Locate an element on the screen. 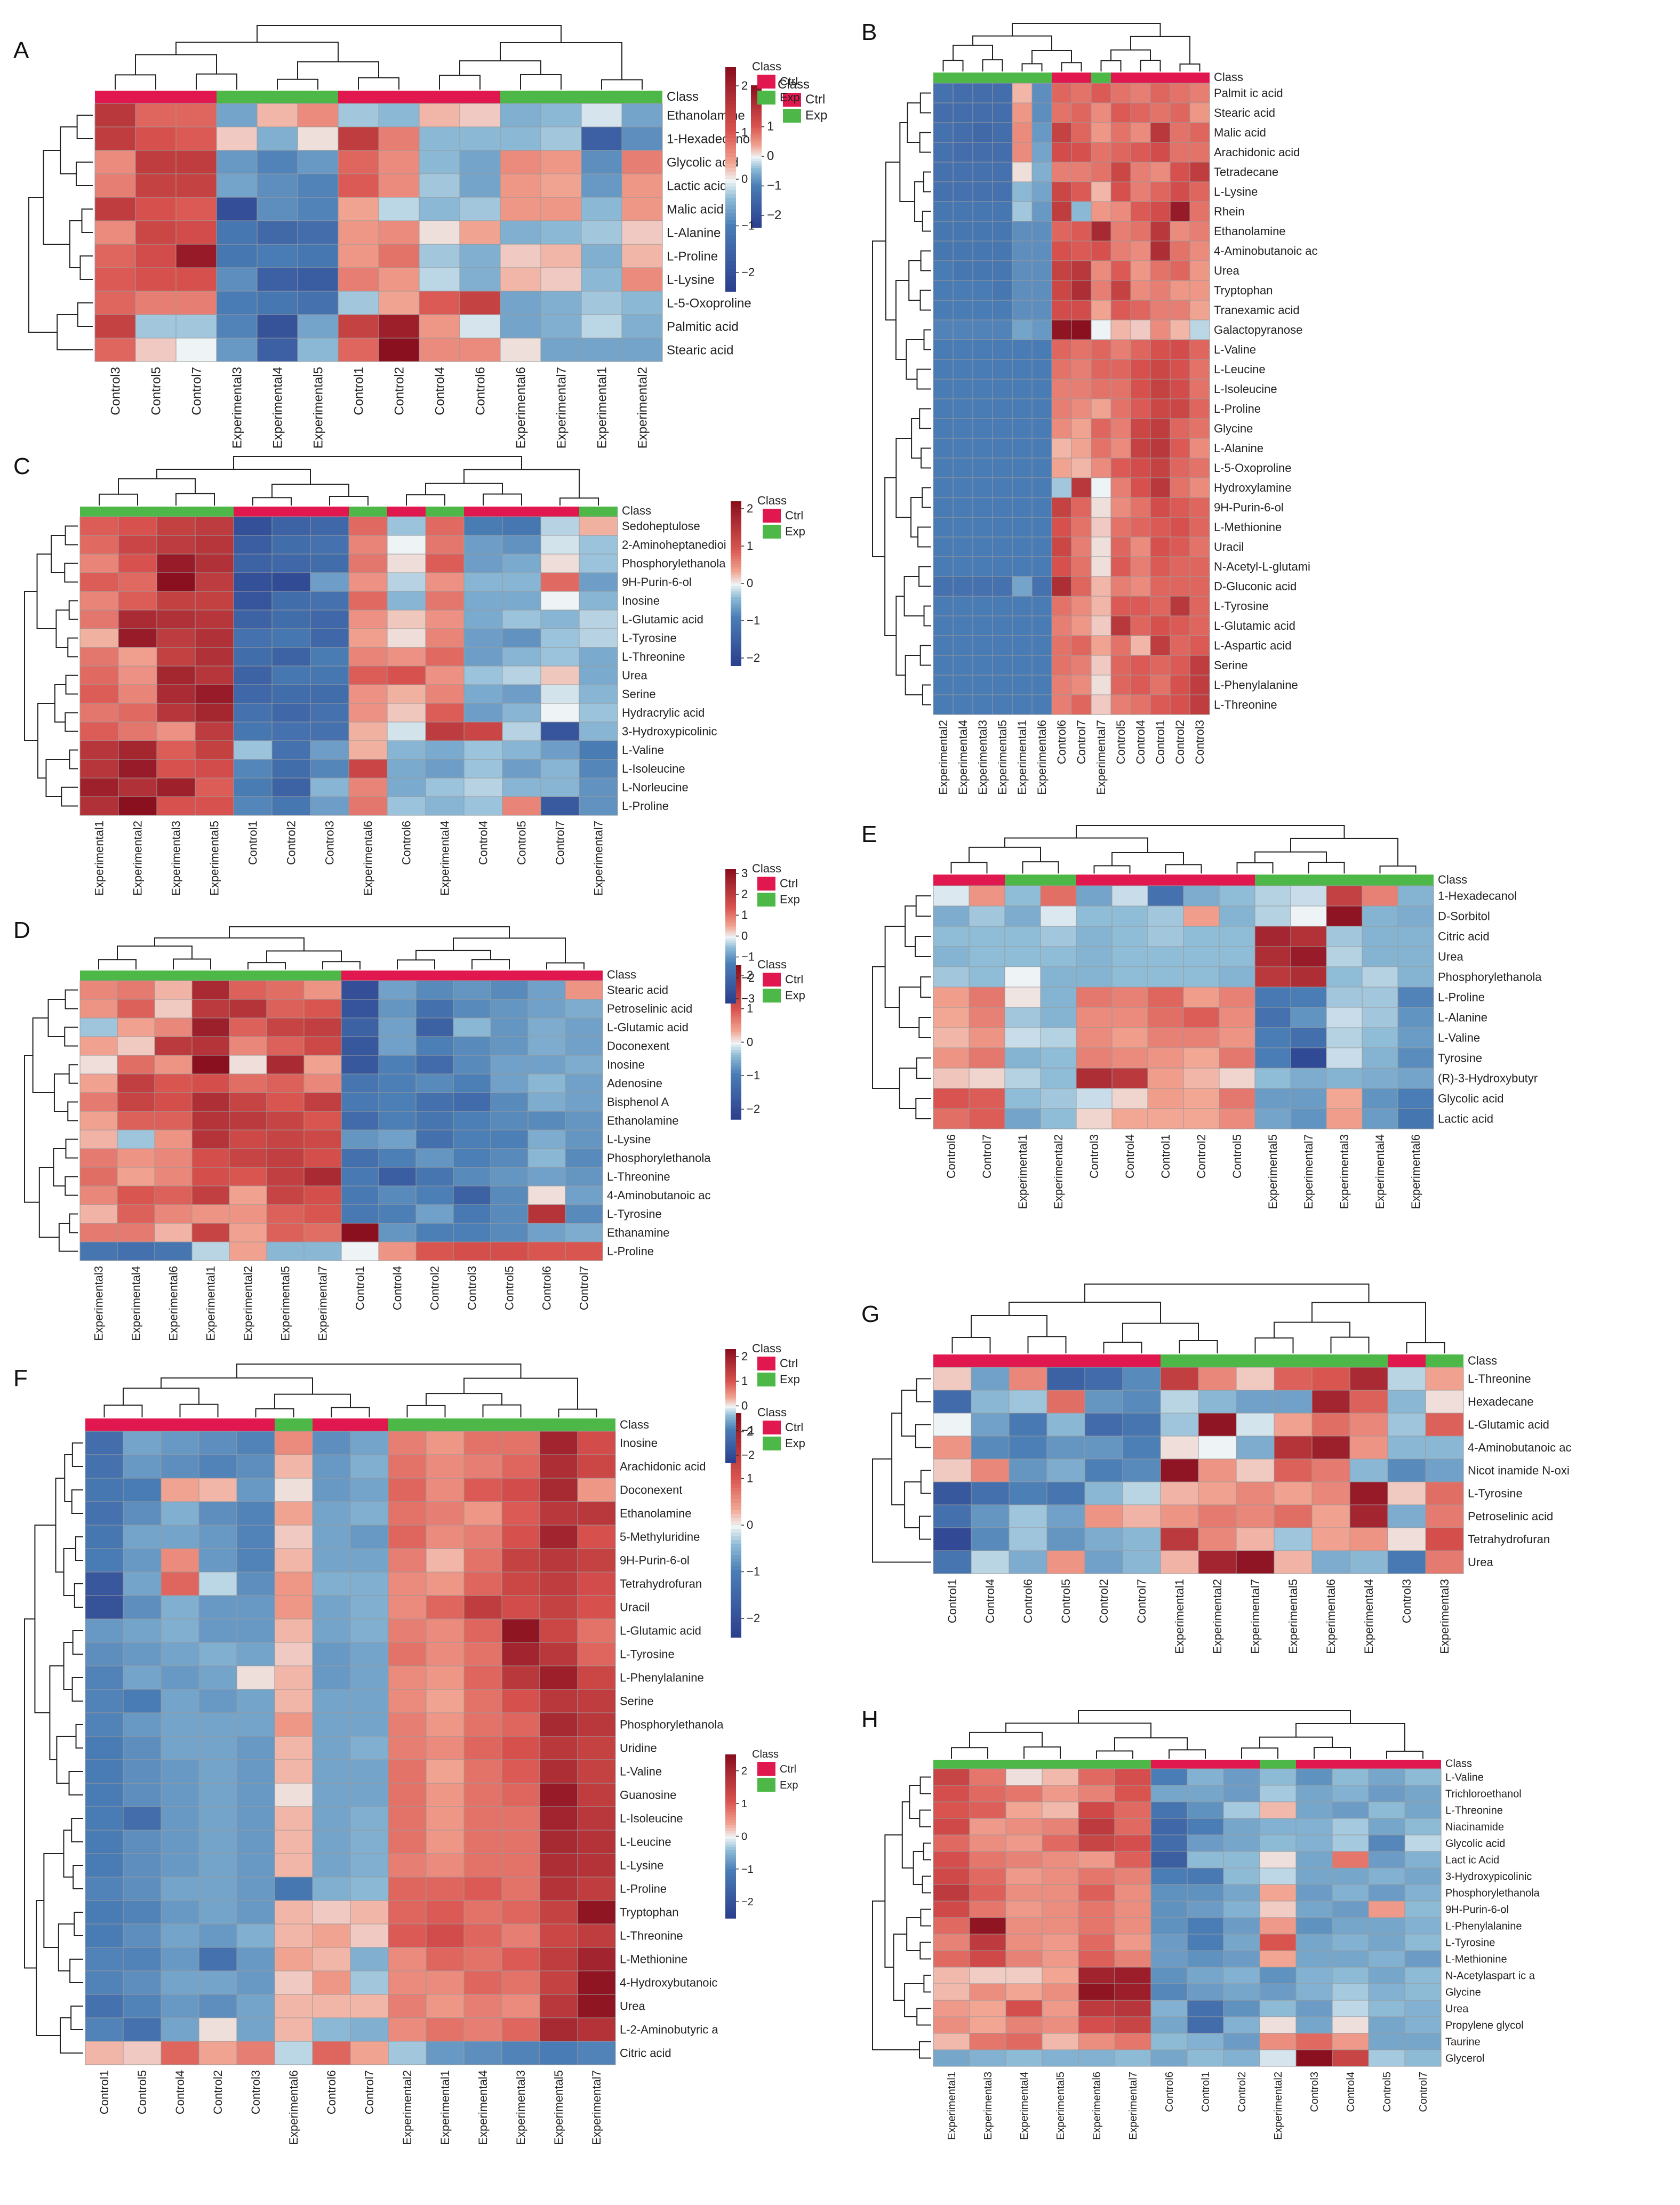  row-label: 3-Hydroxypicolinic is located at coordinates (669, 731).